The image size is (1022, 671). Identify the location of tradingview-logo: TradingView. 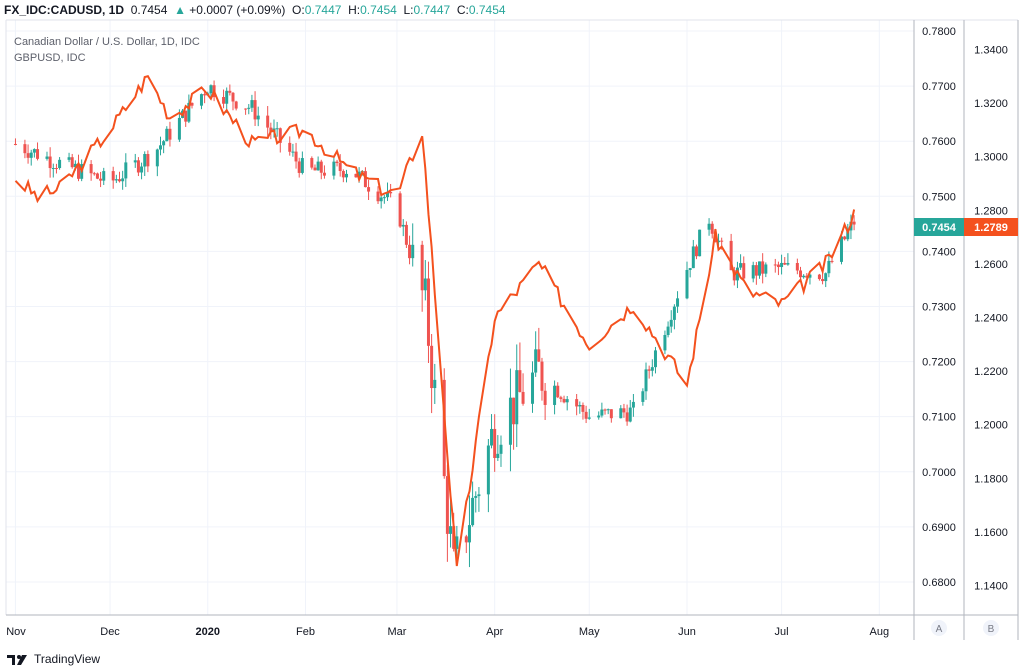
(53, 659).